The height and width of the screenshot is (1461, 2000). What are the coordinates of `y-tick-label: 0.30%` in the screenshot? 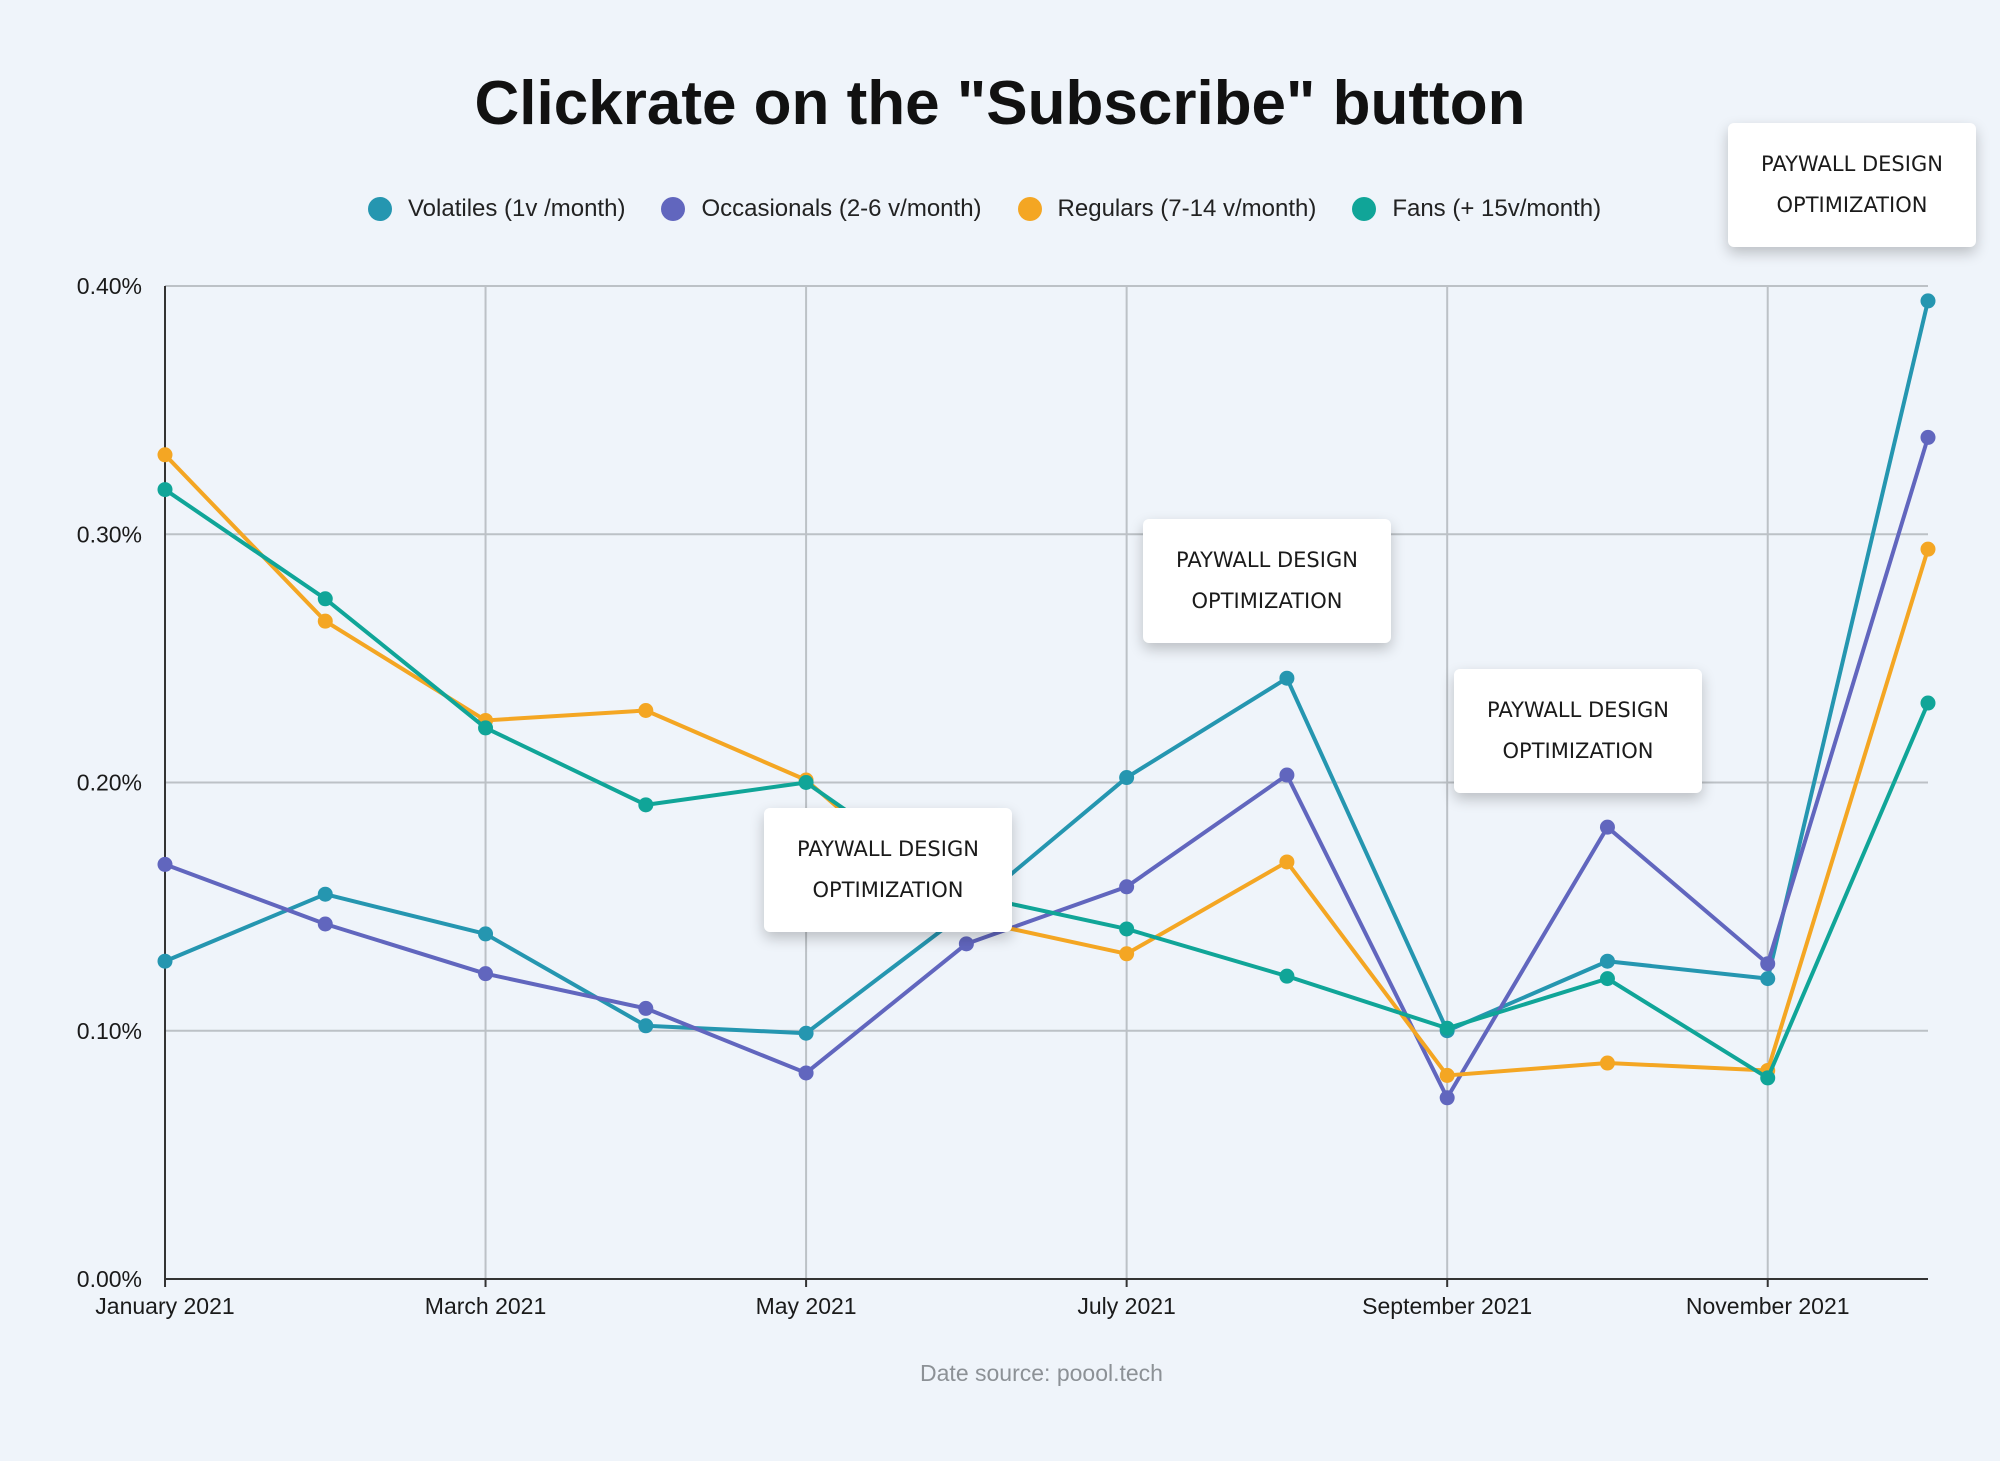 It's located at (109, 534).